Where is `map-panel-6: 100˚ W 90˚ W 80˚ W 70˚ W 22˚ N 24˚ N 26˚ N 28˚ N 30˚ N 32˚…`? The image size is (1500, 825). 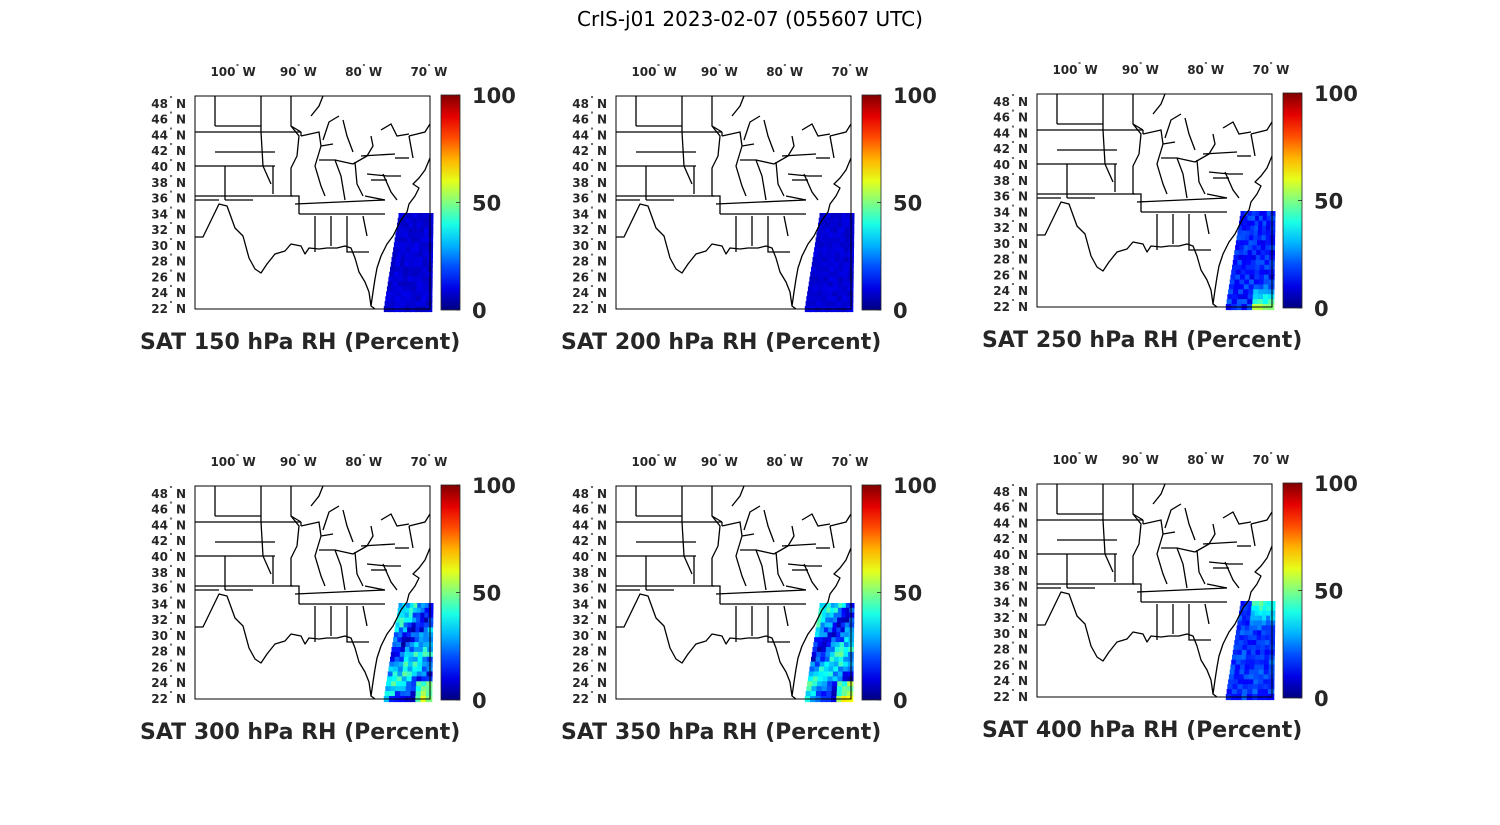 map-panel-6: 100˚ W 90˚ W 80˚ W 70˚ W 22˚ N 24˚ N 26˚ N 28˚ N 30˚ N 32˚… is located at coordinates (1192, 597).